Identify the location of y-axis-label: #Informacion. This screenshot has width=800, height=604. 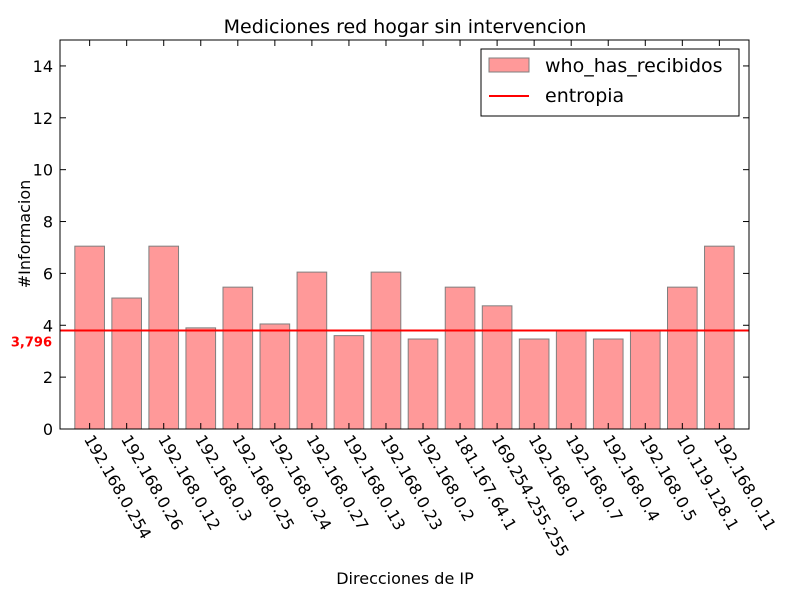
(24, 234).